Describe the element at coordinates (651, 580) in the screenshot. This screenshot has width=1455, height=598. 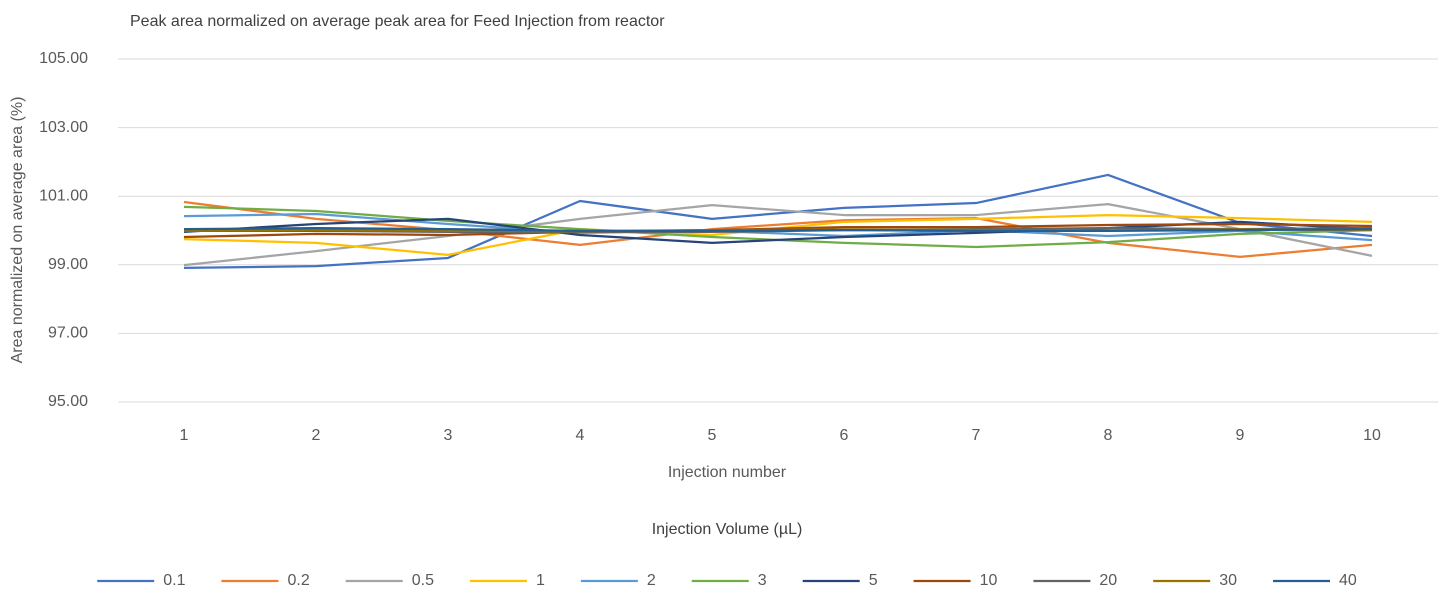
I see `legend-label: 2` at that location.